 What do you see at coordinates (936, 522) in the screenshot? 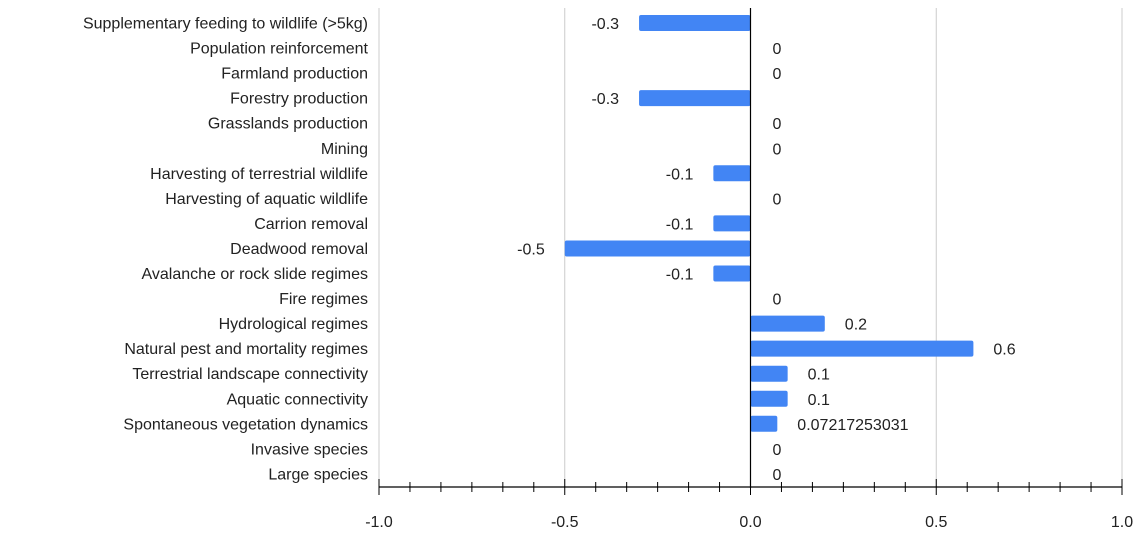
I see `x-tick-label: 0.5` at bounding box center [936, 522].